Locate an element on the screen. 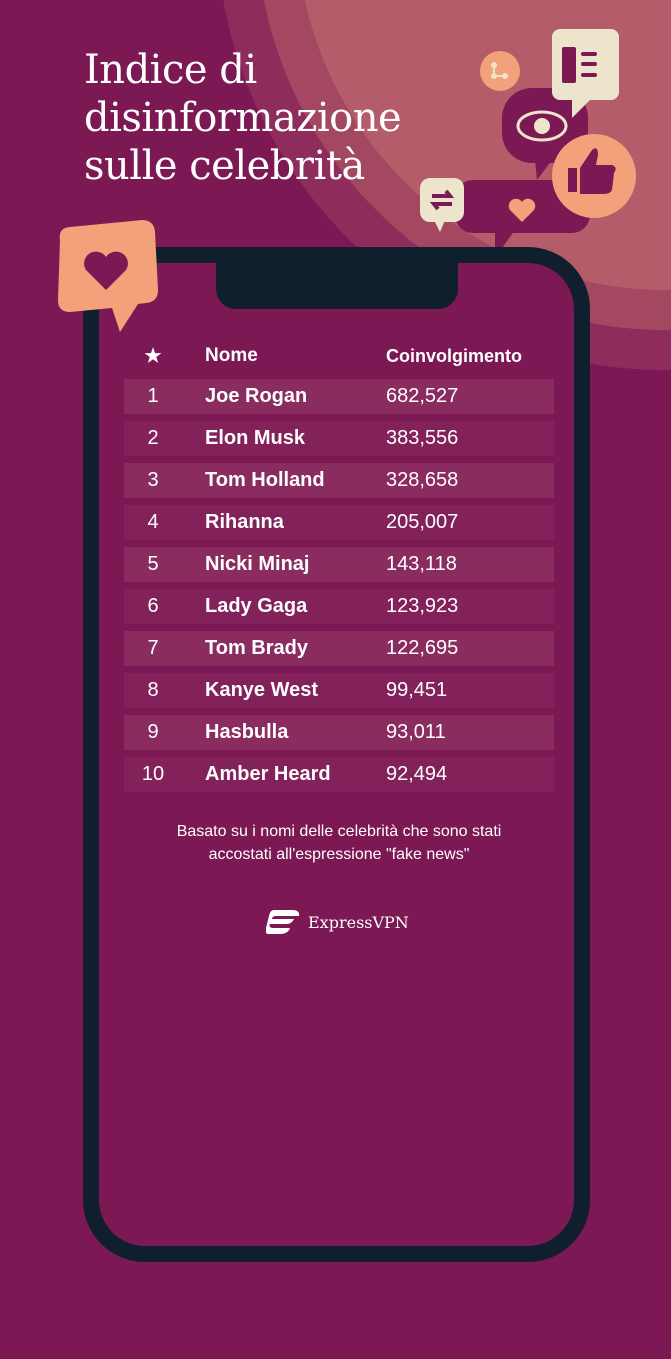 The image size is (671, 1359). expressvpn-logo: ExpressVPN is located at coordinates (337, 922).